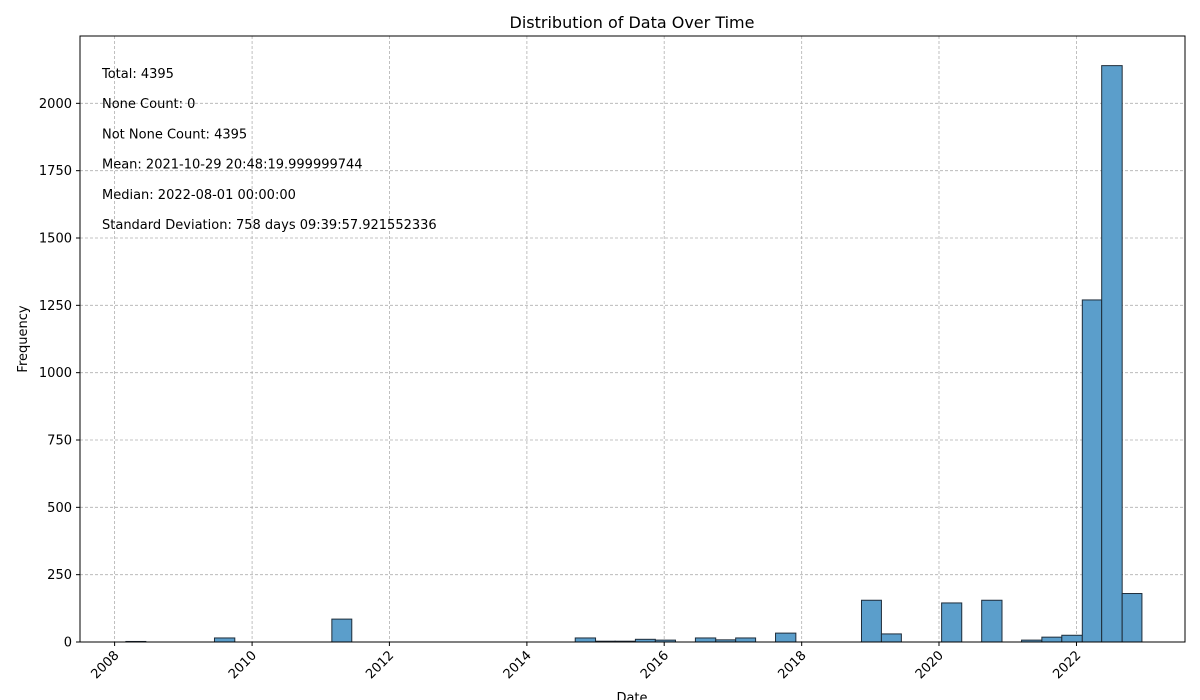 This screenshot has width=1200, height=700. Describe the element at coordinates (655, 665) in the screenshot. I see `x-tick-label: 2016` at that location.